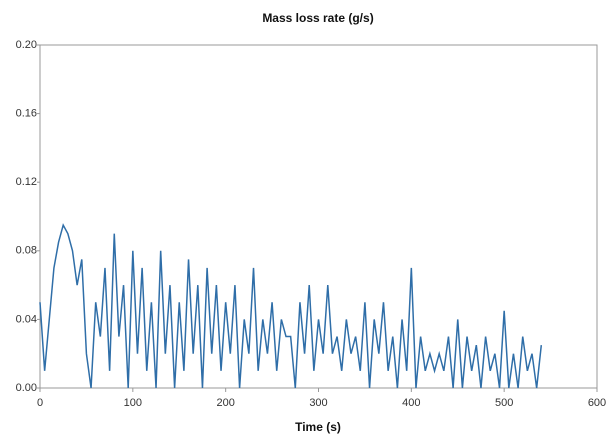 The width and height of the screenshot is (612, 436). What do you see at coordinates (504, 403) in the screenshot?
I see `x-tick-label: 500` at bounding box center [504, 403].